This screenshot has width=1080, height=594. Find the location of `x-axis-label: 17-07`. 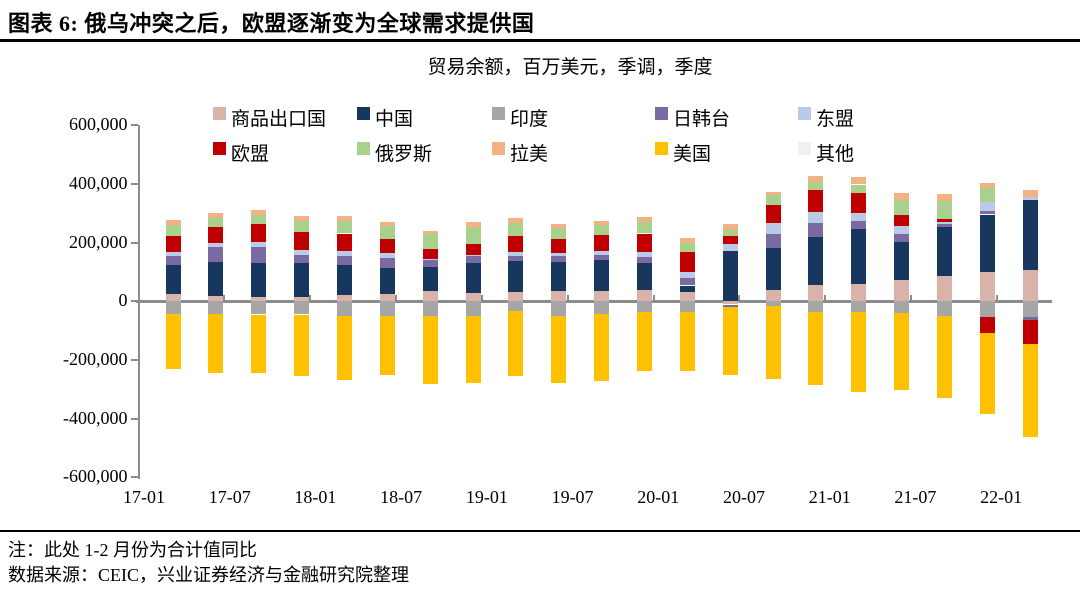

x-axis-label: 17-07 is located at coordinates (229, 497).